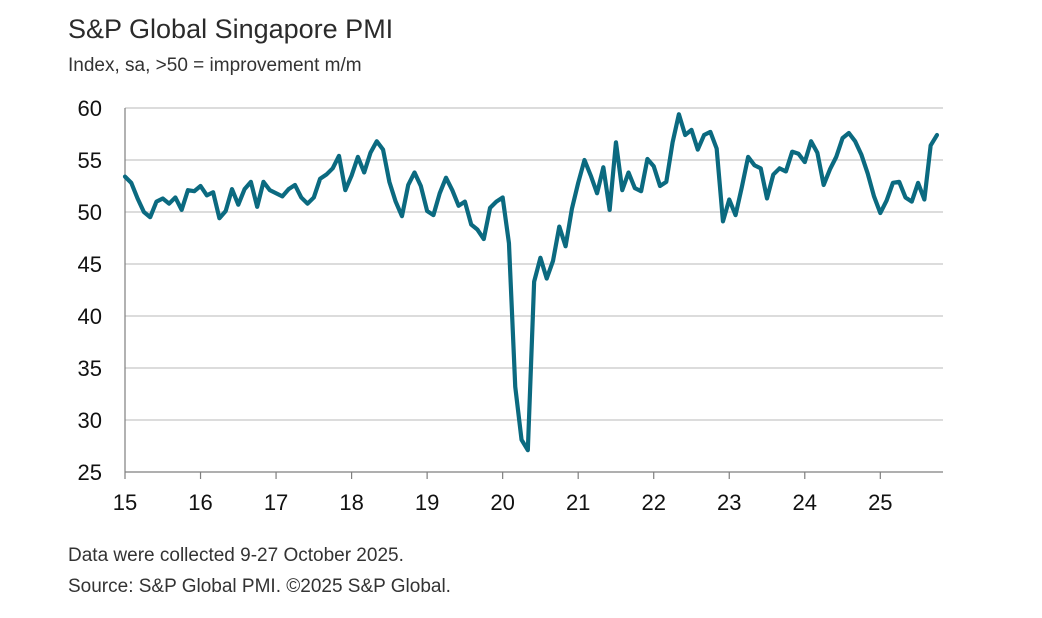 The width and height of the screenshot is (1042, 618). What do you see at coordinates (729, 502) in the screenshot?
I see `x-tick-label: 23` at bounding box center [729, 502].